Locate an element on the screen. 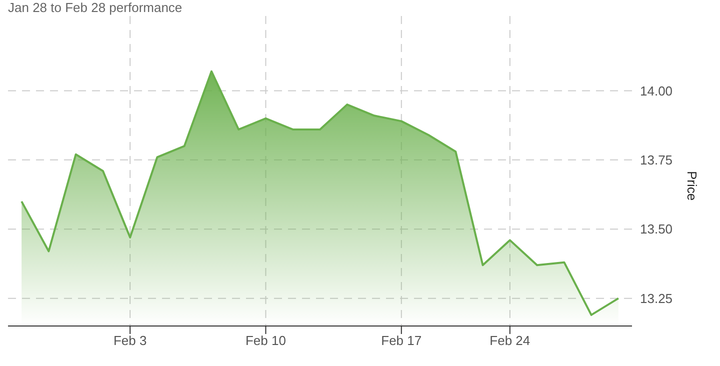  x-tick-label: Feb 3 is located at coordinates (130, 340).